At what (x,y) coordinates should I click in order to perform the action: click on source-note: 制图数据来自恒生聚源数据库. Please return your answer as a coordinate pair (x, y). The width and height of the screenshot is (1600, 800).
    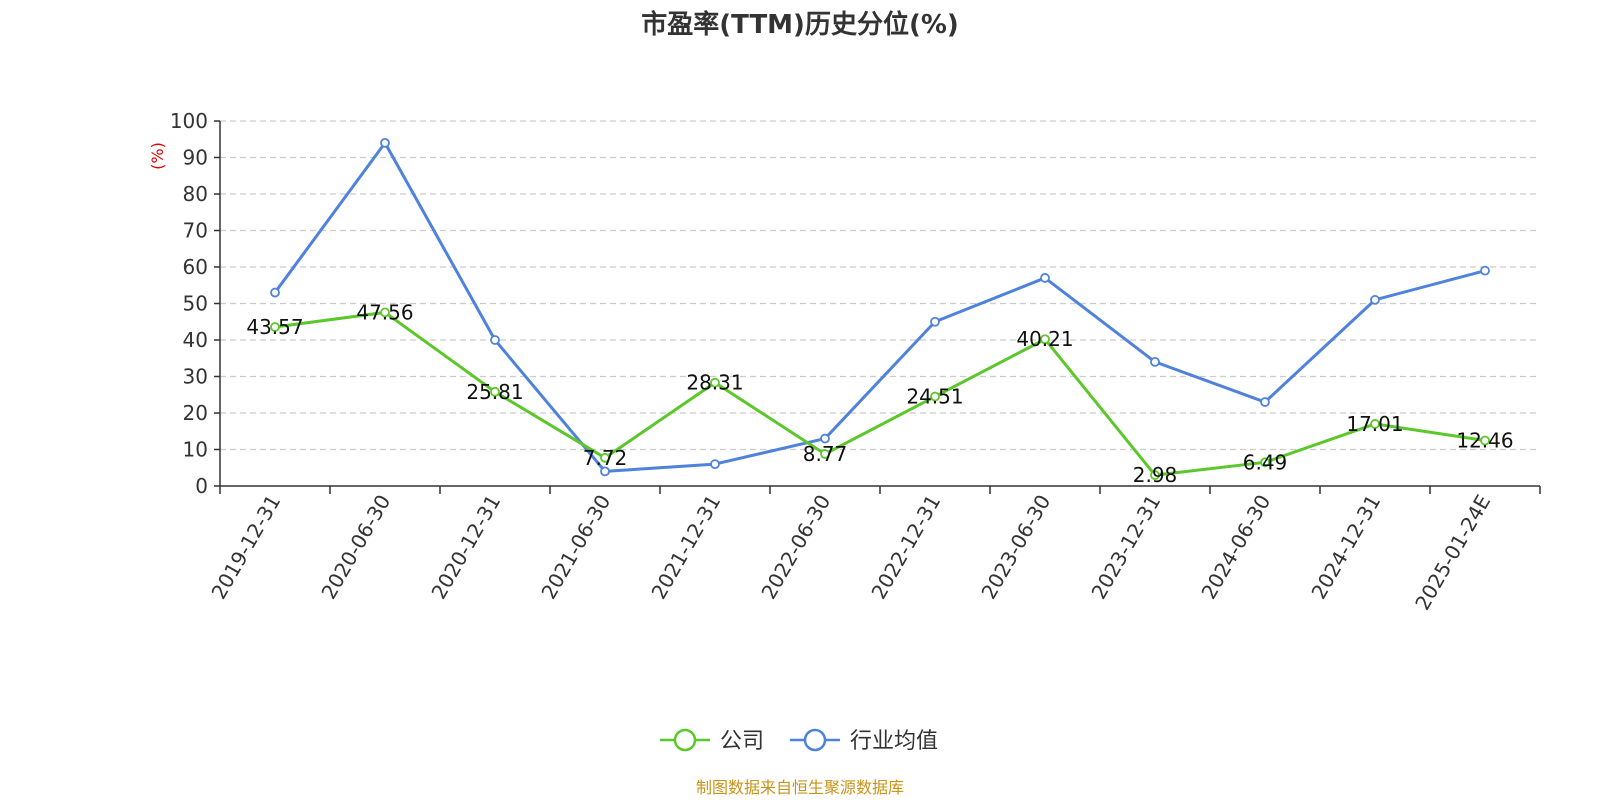
    Looking at the image, I should click on (800, 787).